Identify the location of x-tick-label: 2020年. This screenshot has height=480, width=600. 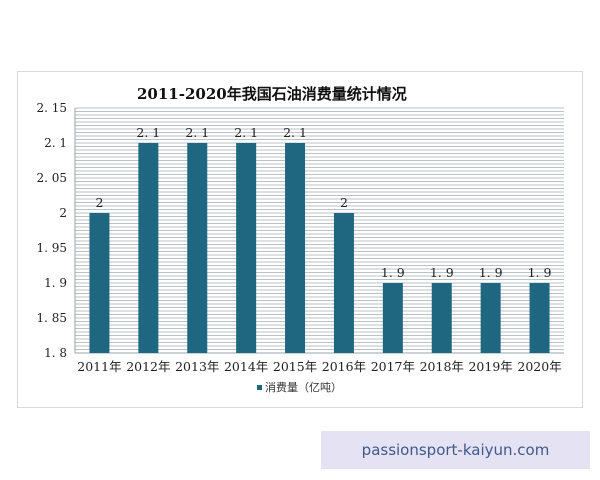
(539, 366).